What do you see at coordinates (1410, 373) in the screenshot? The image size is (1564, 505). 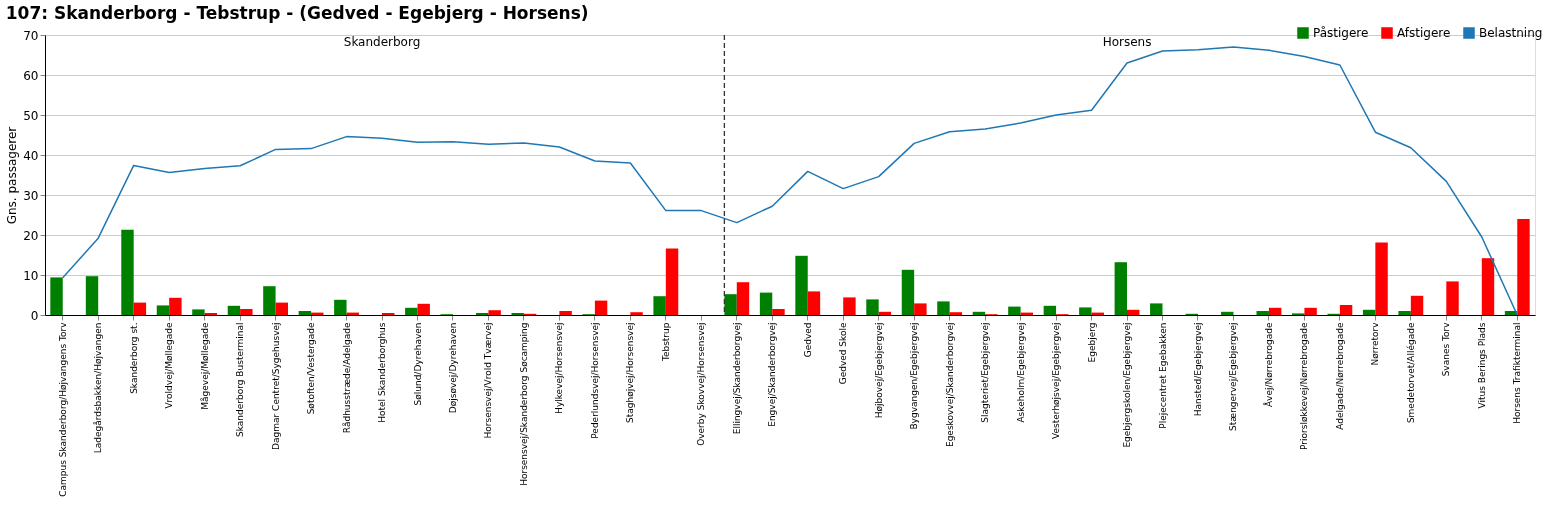 I see `x-tick-label: Smedetorvet/Allégade` at bounding box center [1410, 373].